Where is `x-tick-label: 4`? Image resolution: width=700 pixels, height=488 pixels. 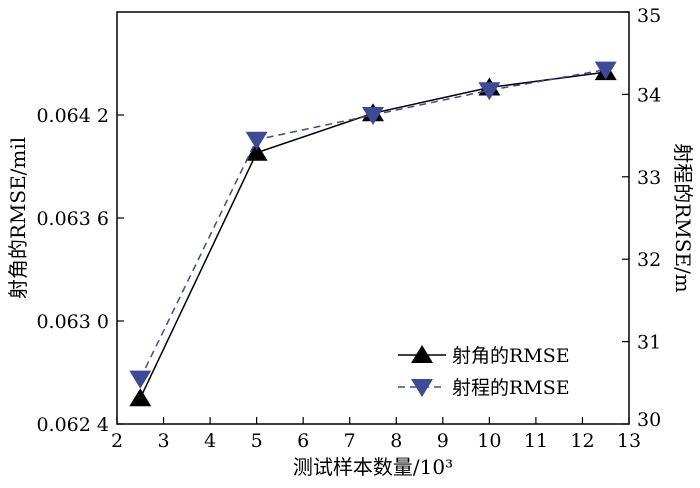
x-tick-label: 4 is located at coordinates (210, 441).